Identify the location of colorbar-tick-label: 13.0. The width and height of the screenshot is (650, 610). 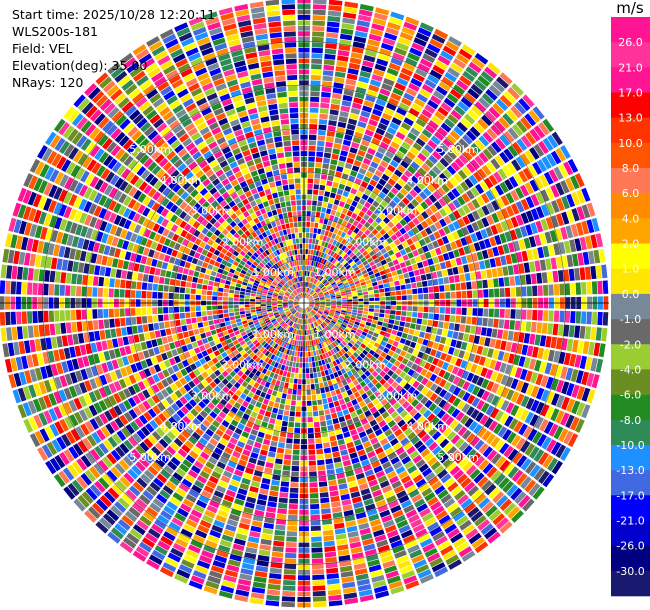
(630, 118).